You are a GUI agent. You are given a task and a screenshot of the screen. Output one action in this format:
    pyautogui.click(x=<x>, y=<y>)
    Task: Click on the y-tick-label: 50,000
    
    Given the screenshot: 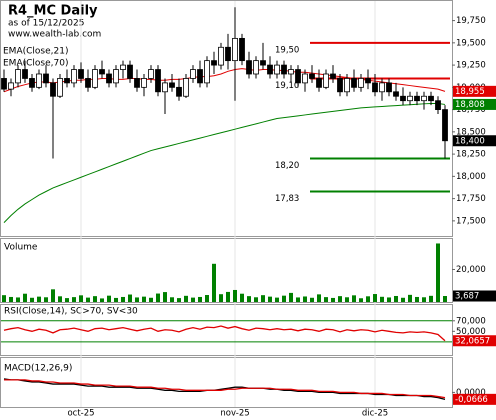 What is the action you would take?
    pyautogui.click(x=471, y=332)
    